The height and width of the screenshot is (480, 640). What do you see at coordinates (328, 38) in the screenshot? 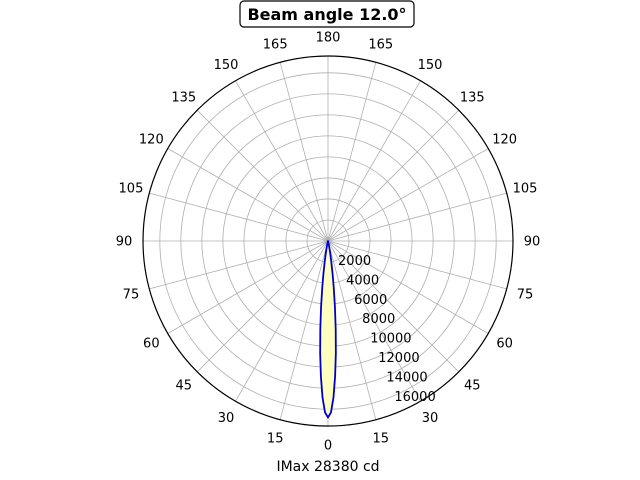
I see `angle-tick-label: 180` at bounding box center [328, 38].